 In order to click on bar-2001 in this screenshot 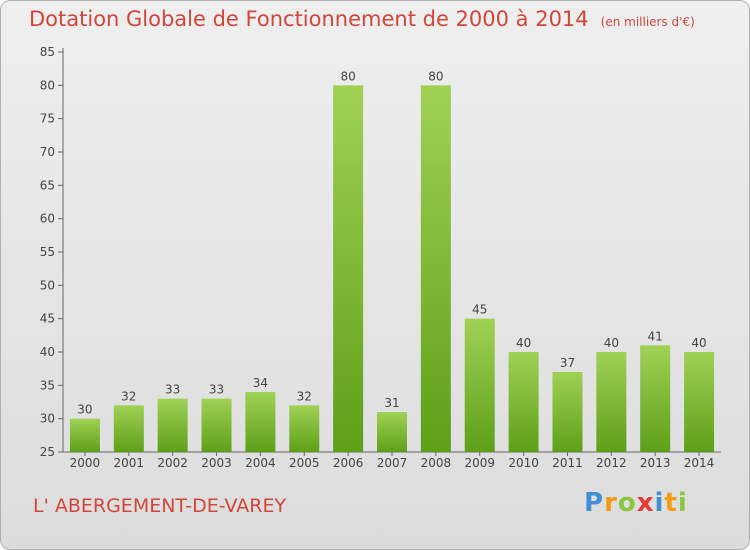, I will do `click(128, 428)`.